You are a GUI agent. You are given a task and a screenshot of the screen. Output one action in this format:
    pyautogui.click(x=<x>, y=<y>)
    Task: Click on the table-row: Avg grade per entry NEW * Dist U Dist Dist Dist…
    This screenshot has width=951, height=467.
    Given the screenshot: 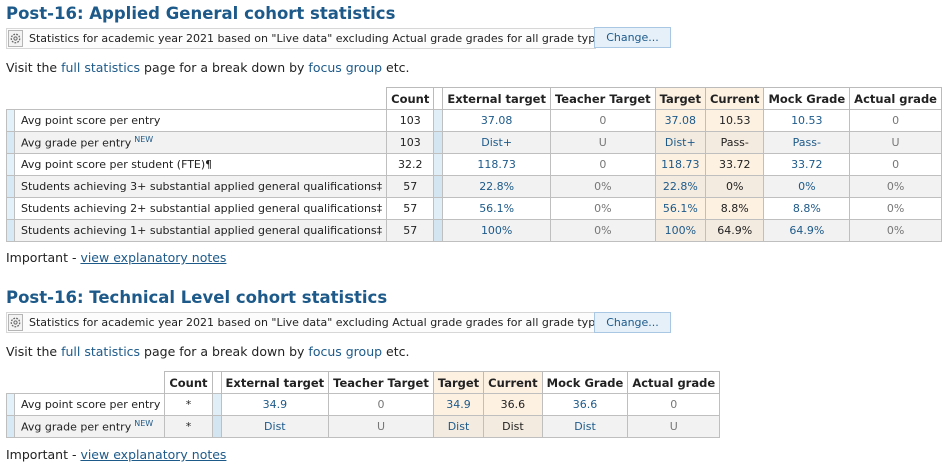 What is the action you would take?
    pyautogui.click(x=363, y=426)
    